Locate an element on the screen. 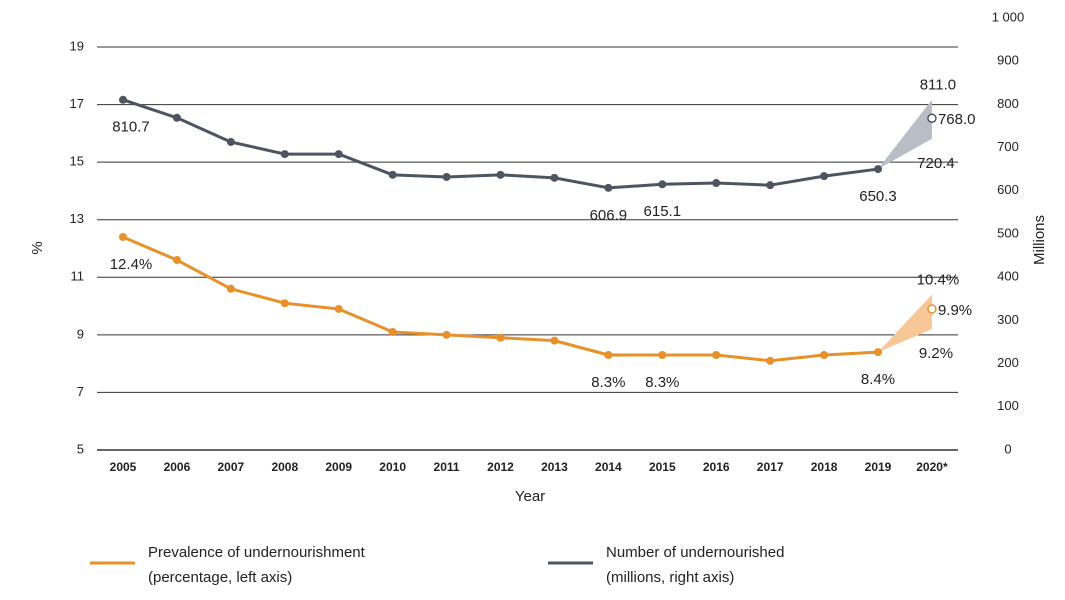  y-tick-label: 7 is located at coordinates (80, 391).